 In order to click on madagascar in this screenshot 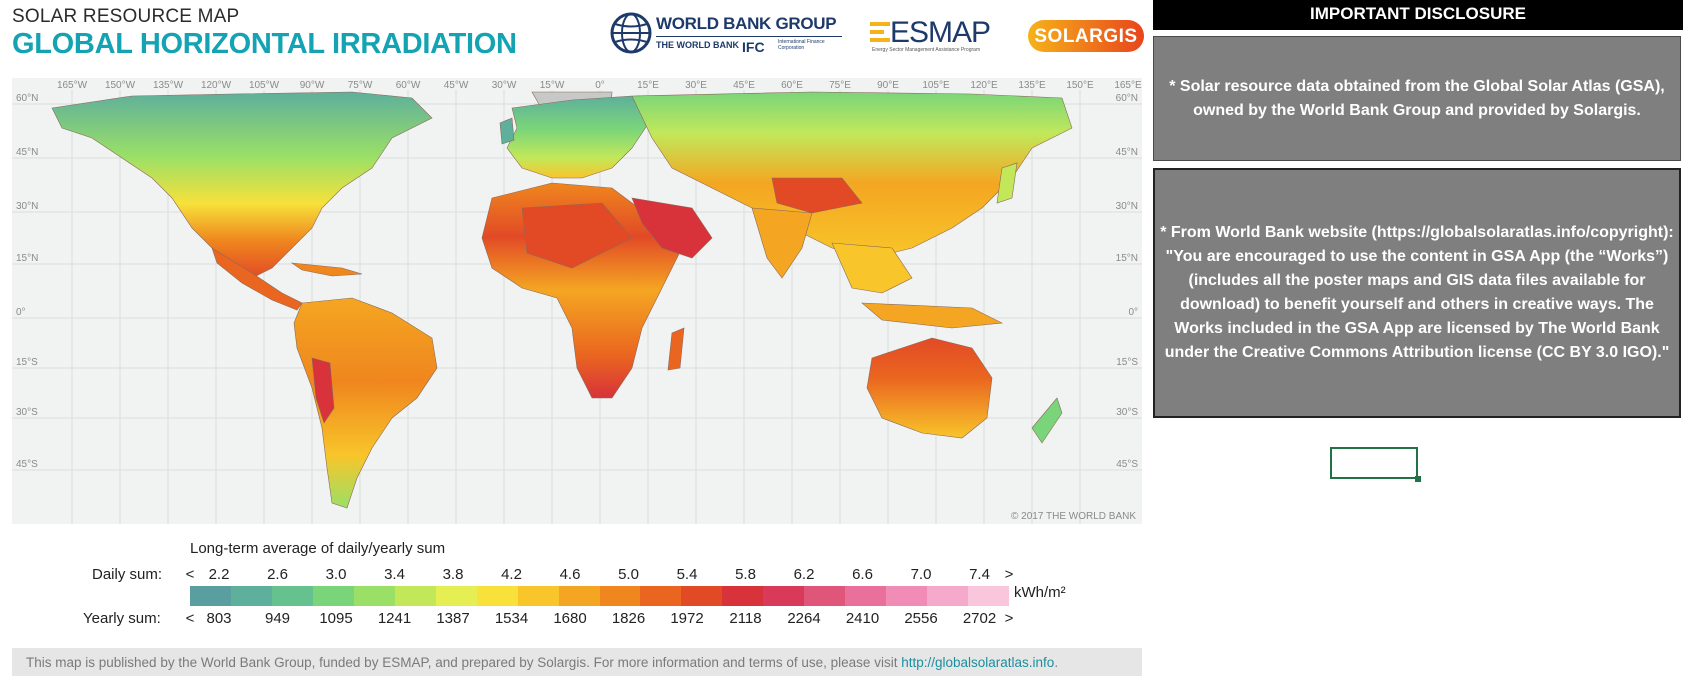, I will do `click(676, 349)`.